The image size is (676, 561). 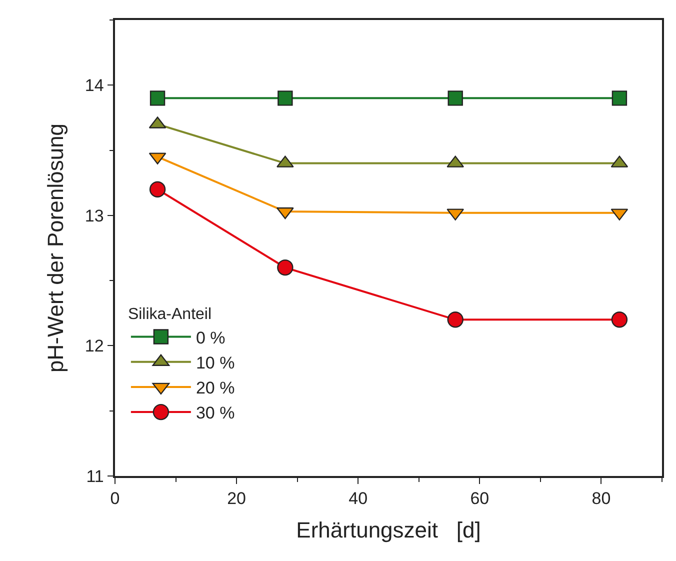 I want to click on y-tick-label: 12, so click(x=94, y=346).